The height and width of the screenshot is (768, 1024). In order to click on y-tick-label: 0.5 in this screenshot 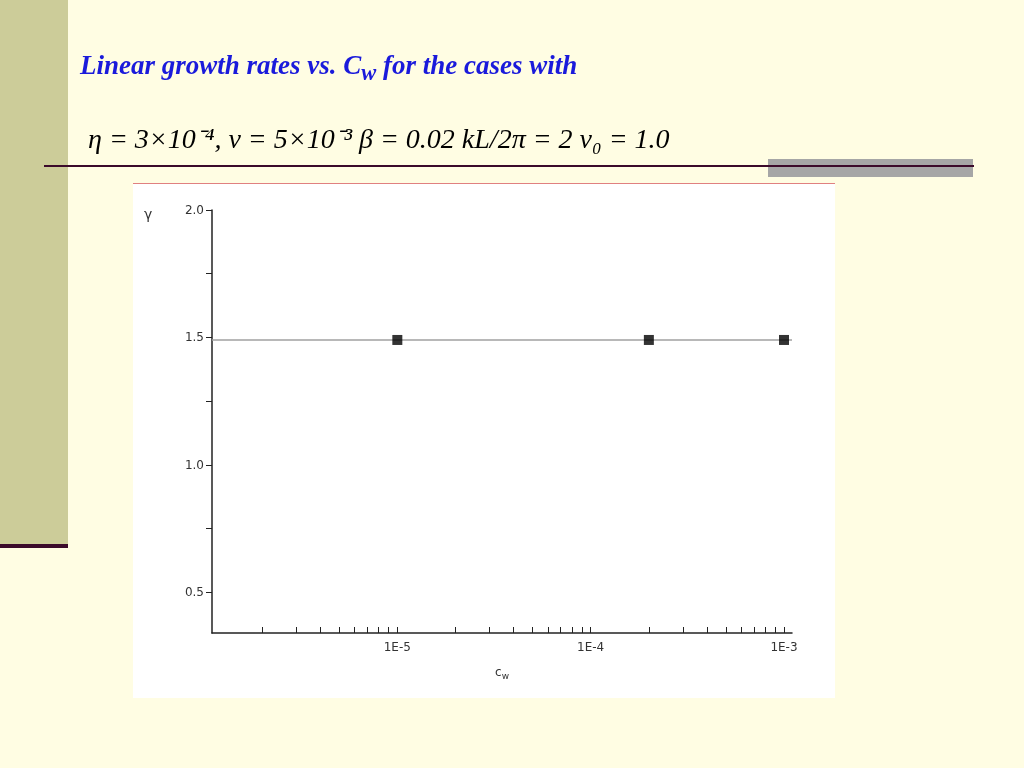, I will do `click(194, 592)`.